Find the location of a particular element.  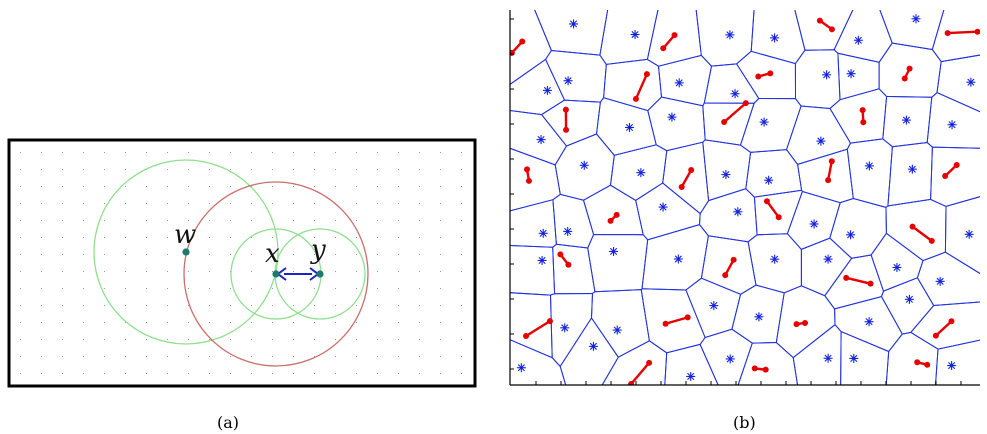

caption-a: (a) is located at coordinates (228, 422).